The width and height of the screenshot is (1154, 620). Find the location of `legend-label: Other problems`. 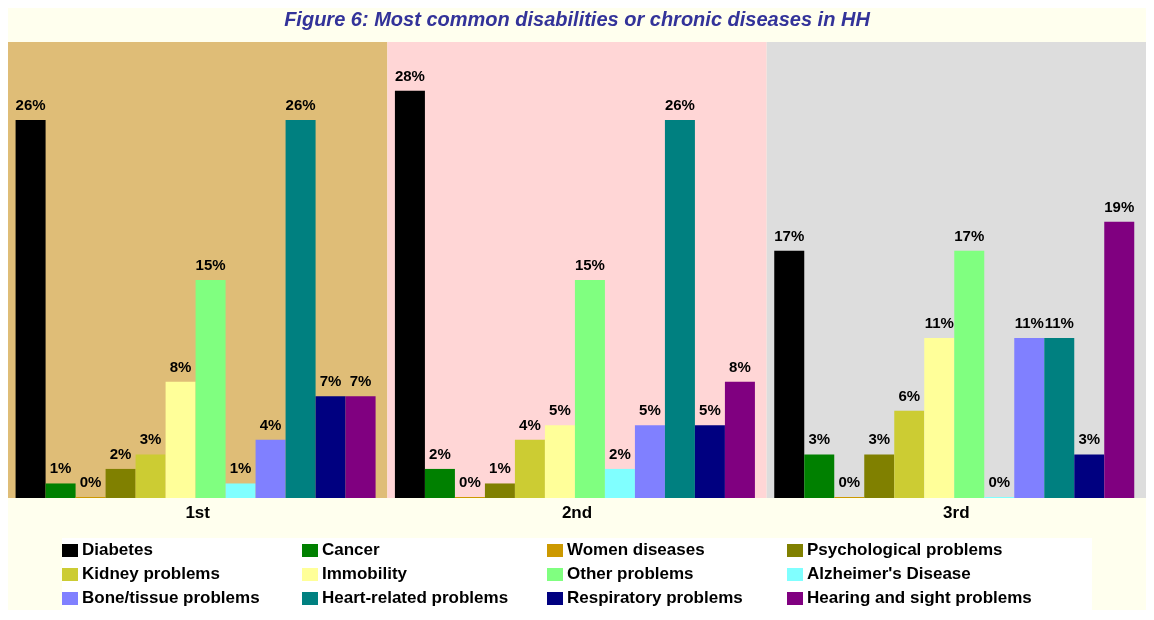

legend-label: Other problems is located at coordinates (630, 574).